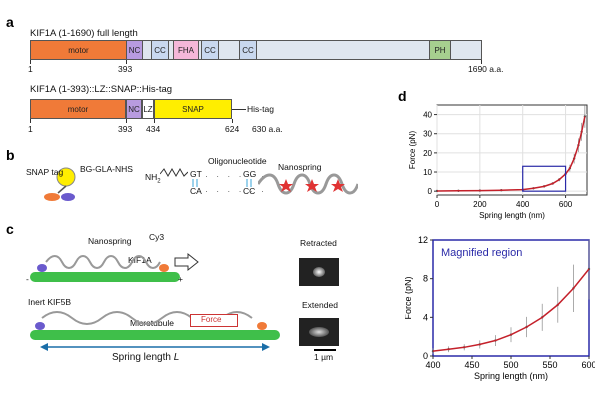  I want to click on minus-end: -, so click(27, 279).